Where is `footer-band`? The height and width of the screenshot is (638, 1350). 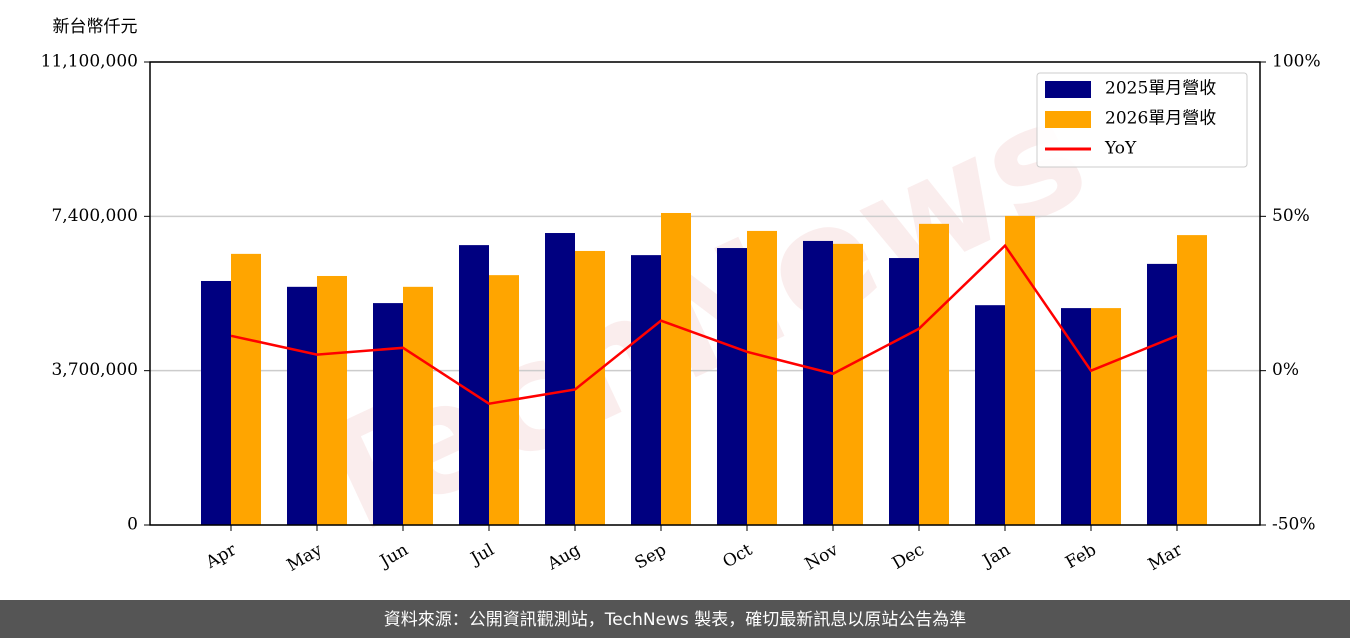 footer-band is located at coordinates (675, 619).